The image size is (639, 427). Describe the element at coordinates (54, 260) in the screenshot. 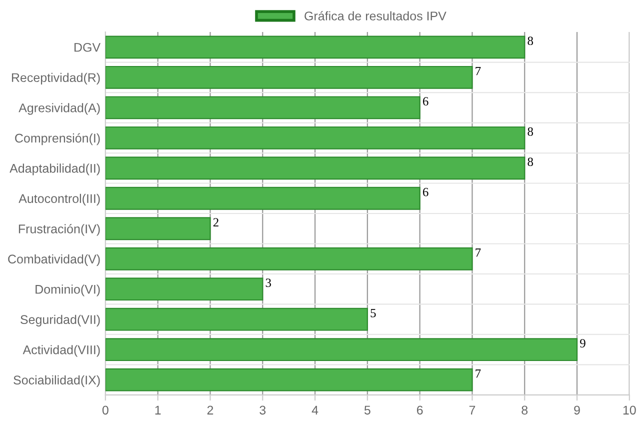

I see `y-tick-label: Combatividad(V)` at that location.